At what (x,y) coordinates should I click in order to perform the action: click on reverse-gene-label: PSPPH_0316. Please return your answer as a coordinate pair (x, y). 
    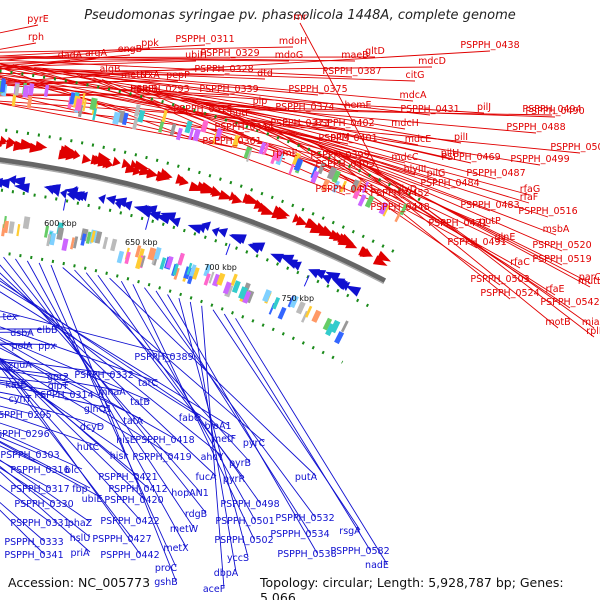
    Looking at the image, I should click on (39, 470).